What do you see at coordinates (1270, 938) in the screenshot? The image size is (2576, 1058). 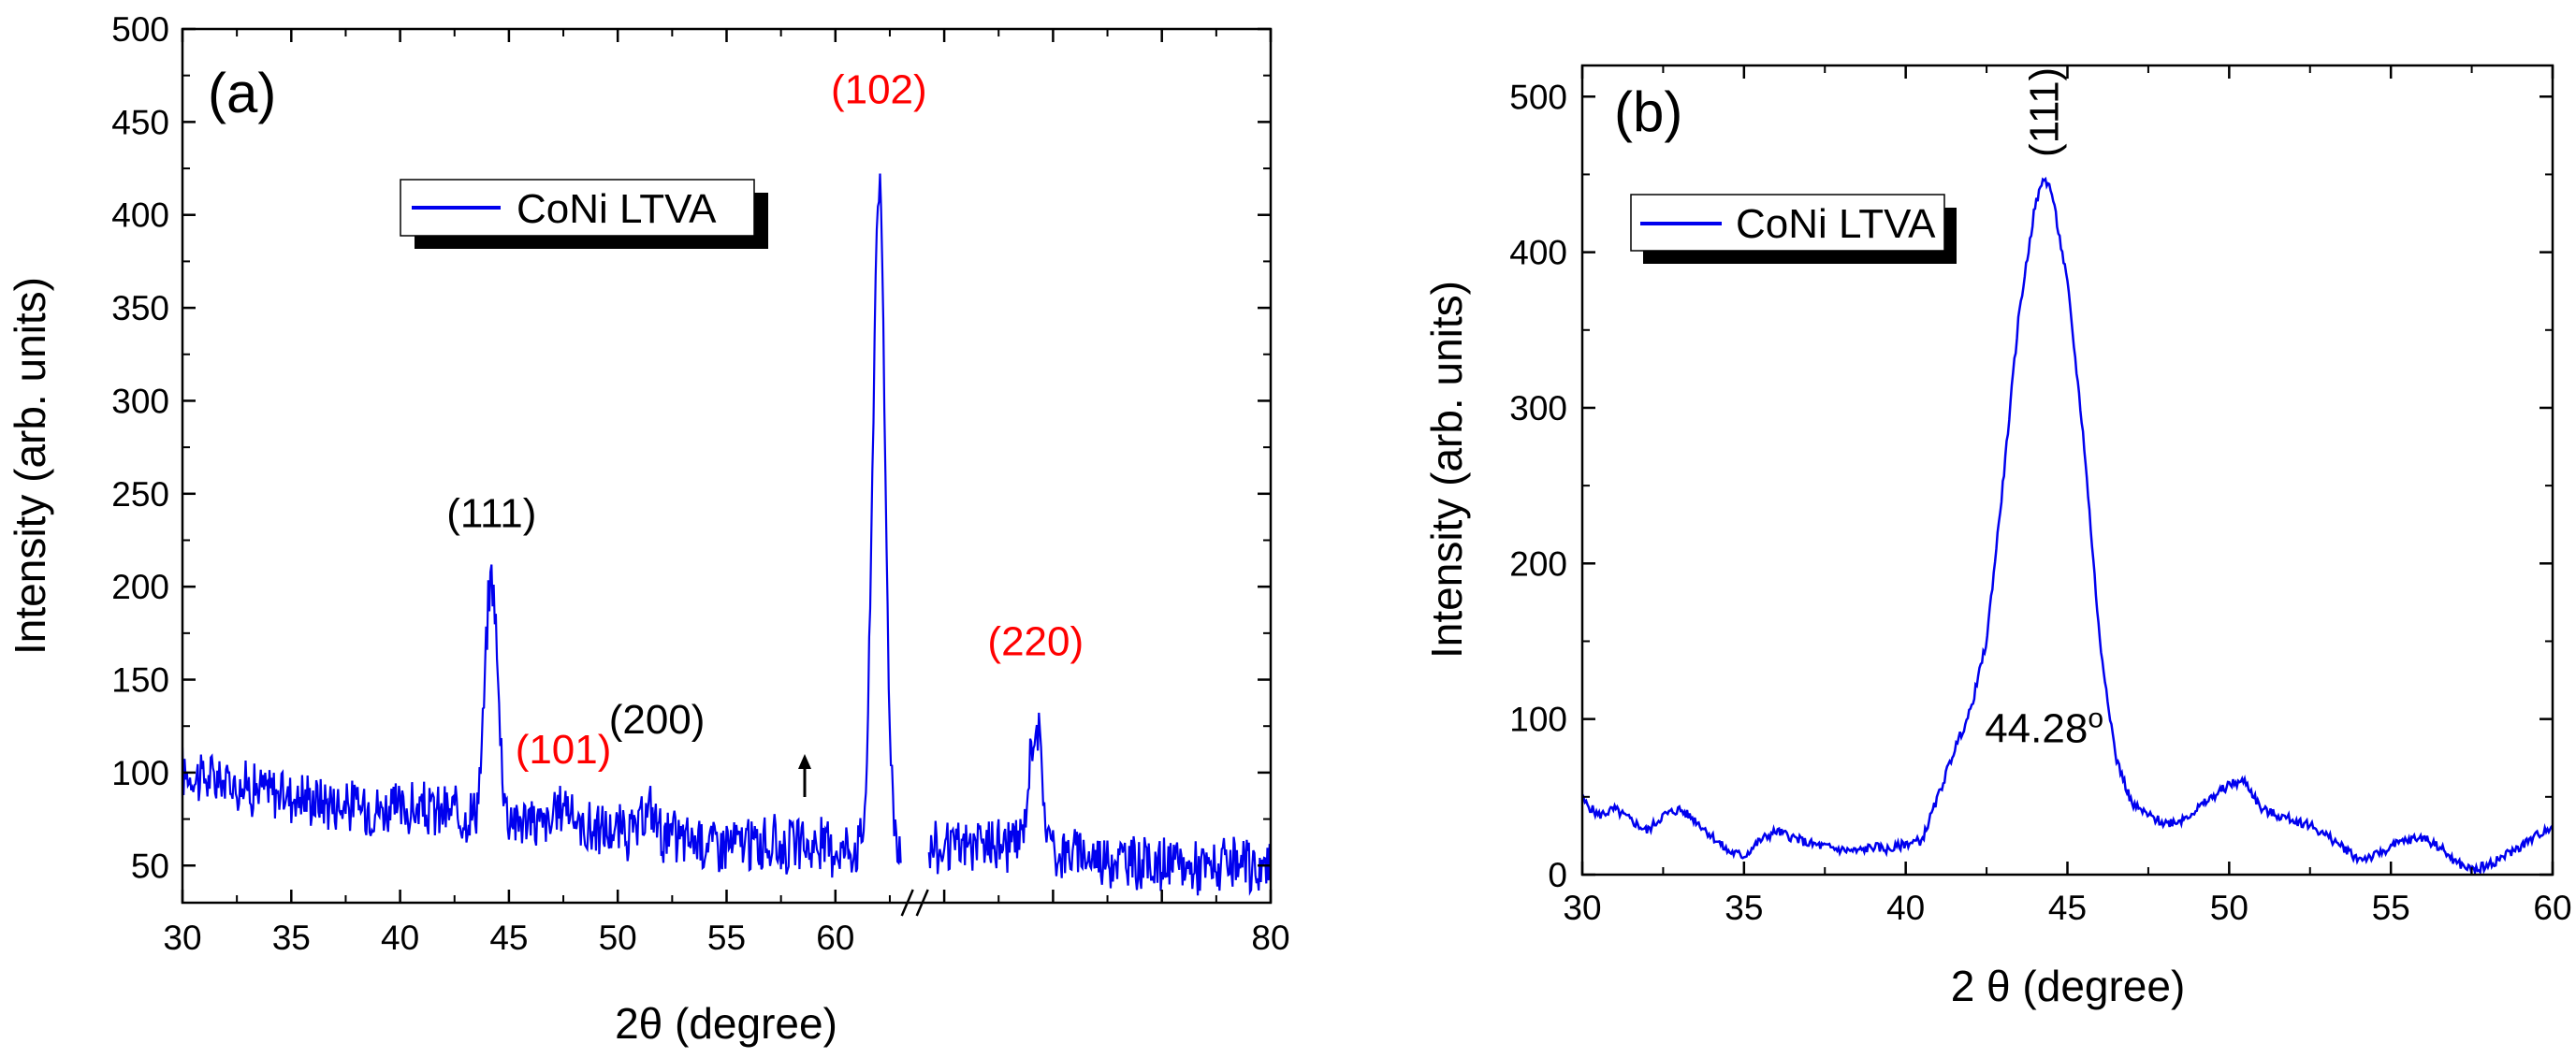 I see `x-tick-label: 80` at bounding box center [1270, 938].